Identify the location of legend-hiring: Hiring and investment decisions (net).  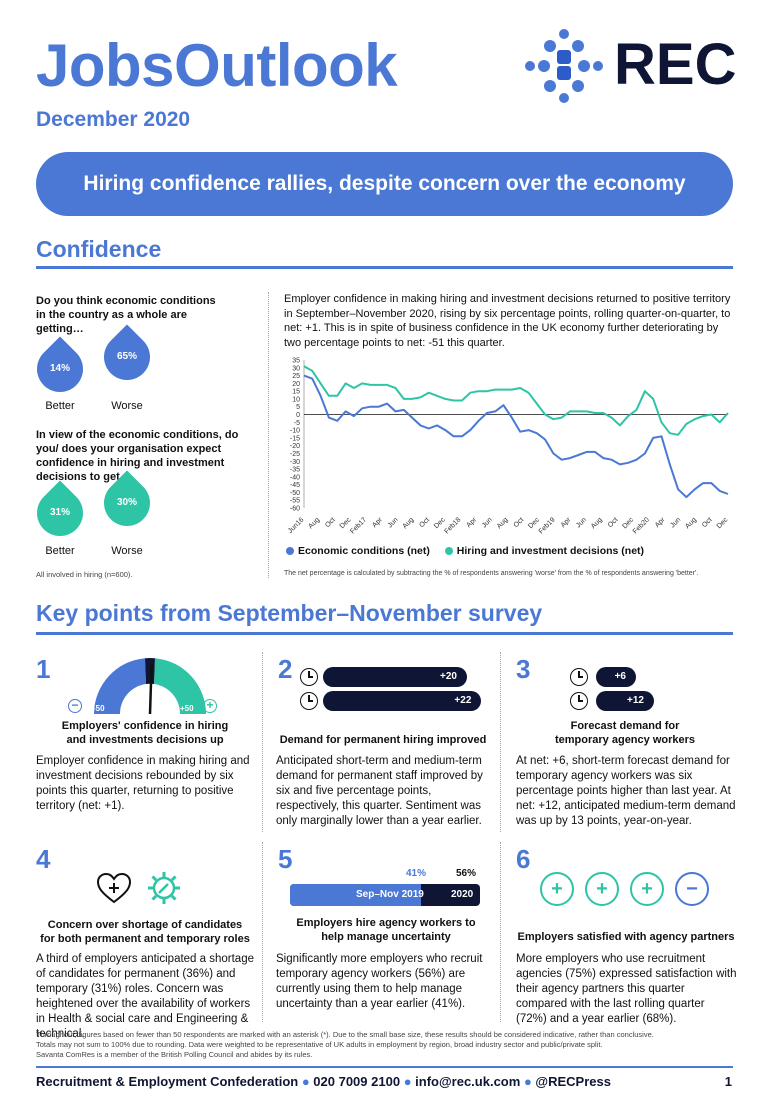
(544, 551).